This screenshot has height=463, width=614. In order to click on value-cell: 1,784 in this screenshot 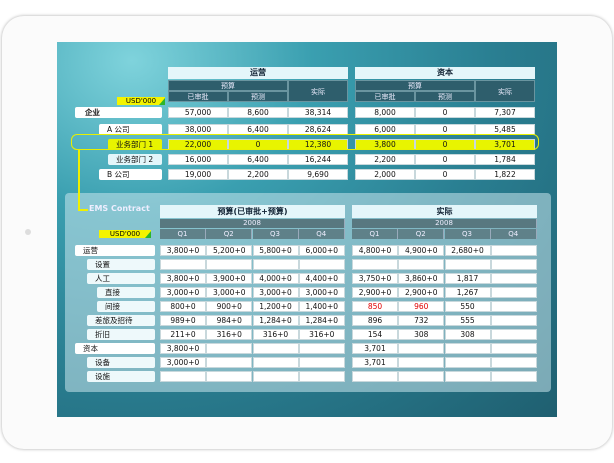, I will do `click(505, 159)`.